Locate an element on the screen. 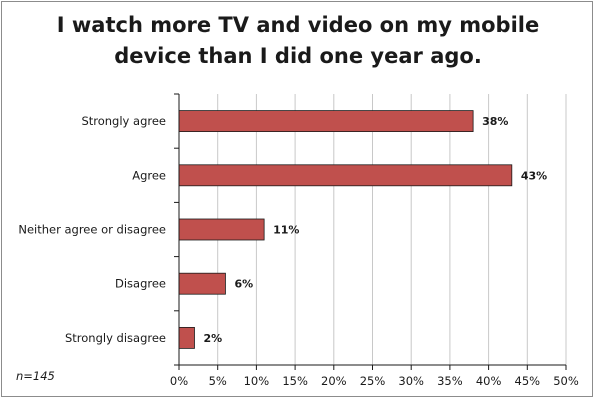 The image size is (596, 400). x-tick-label: 10% is located at coordinates (257, 381).